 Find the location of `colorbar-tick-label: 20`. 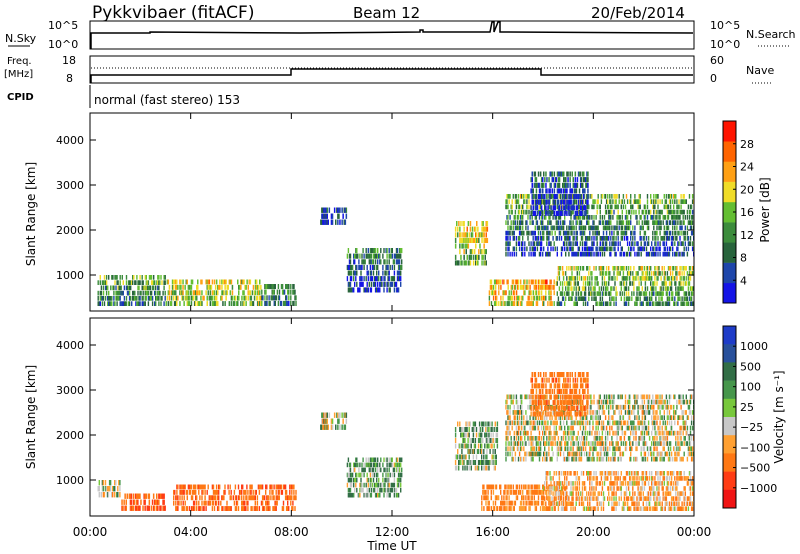

colorbar-tick-label: 20 is located at coordinates (747, 189).